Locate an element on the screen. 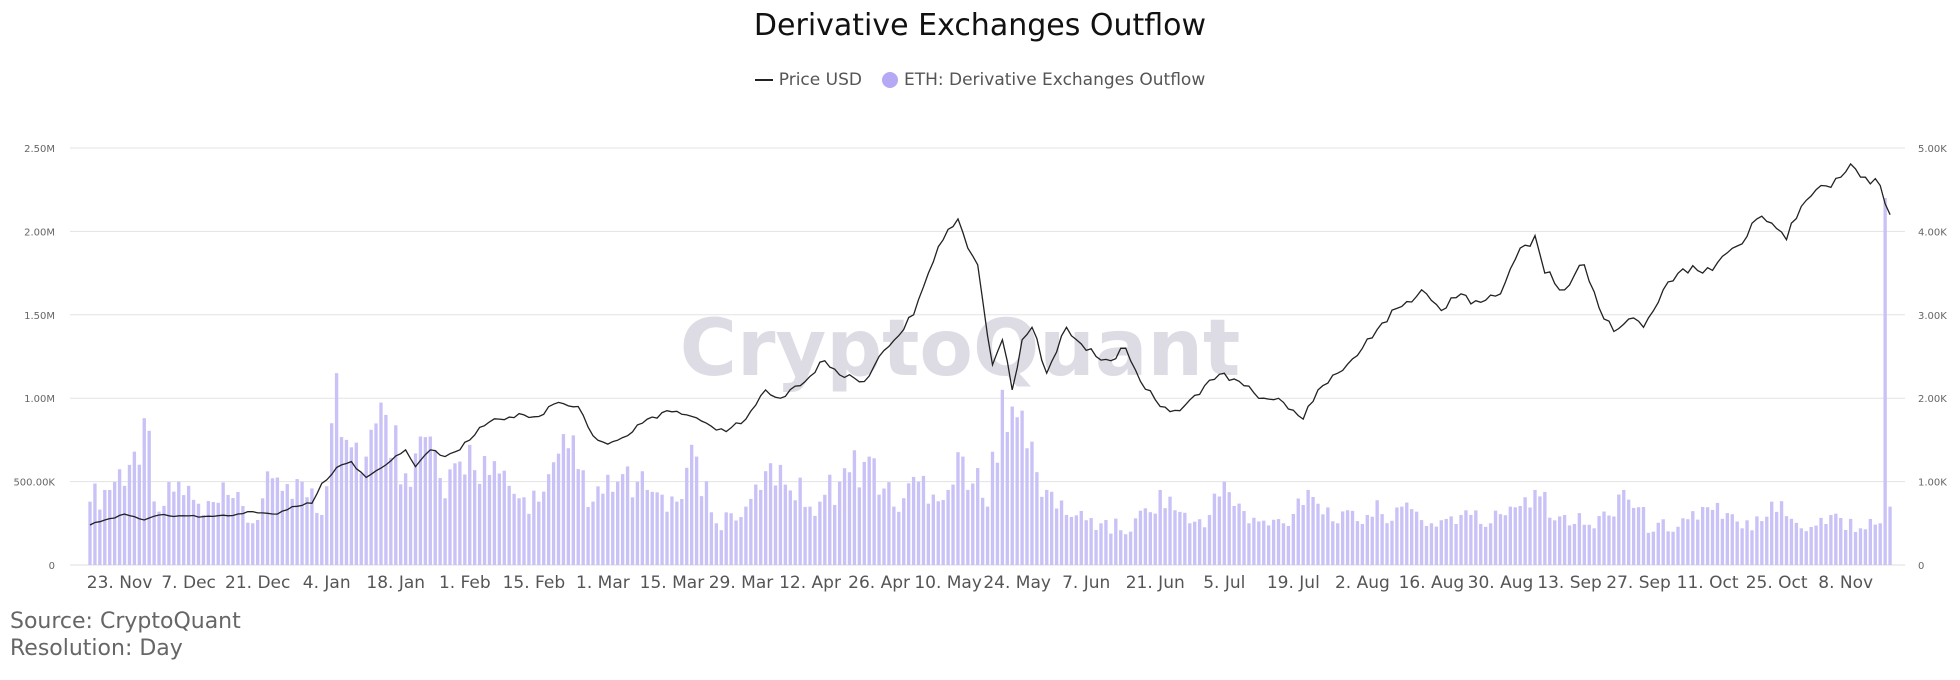  legend-item-outflow: ETH: Derivative Exchanges Outflow is located at coordinates (1043, 80).